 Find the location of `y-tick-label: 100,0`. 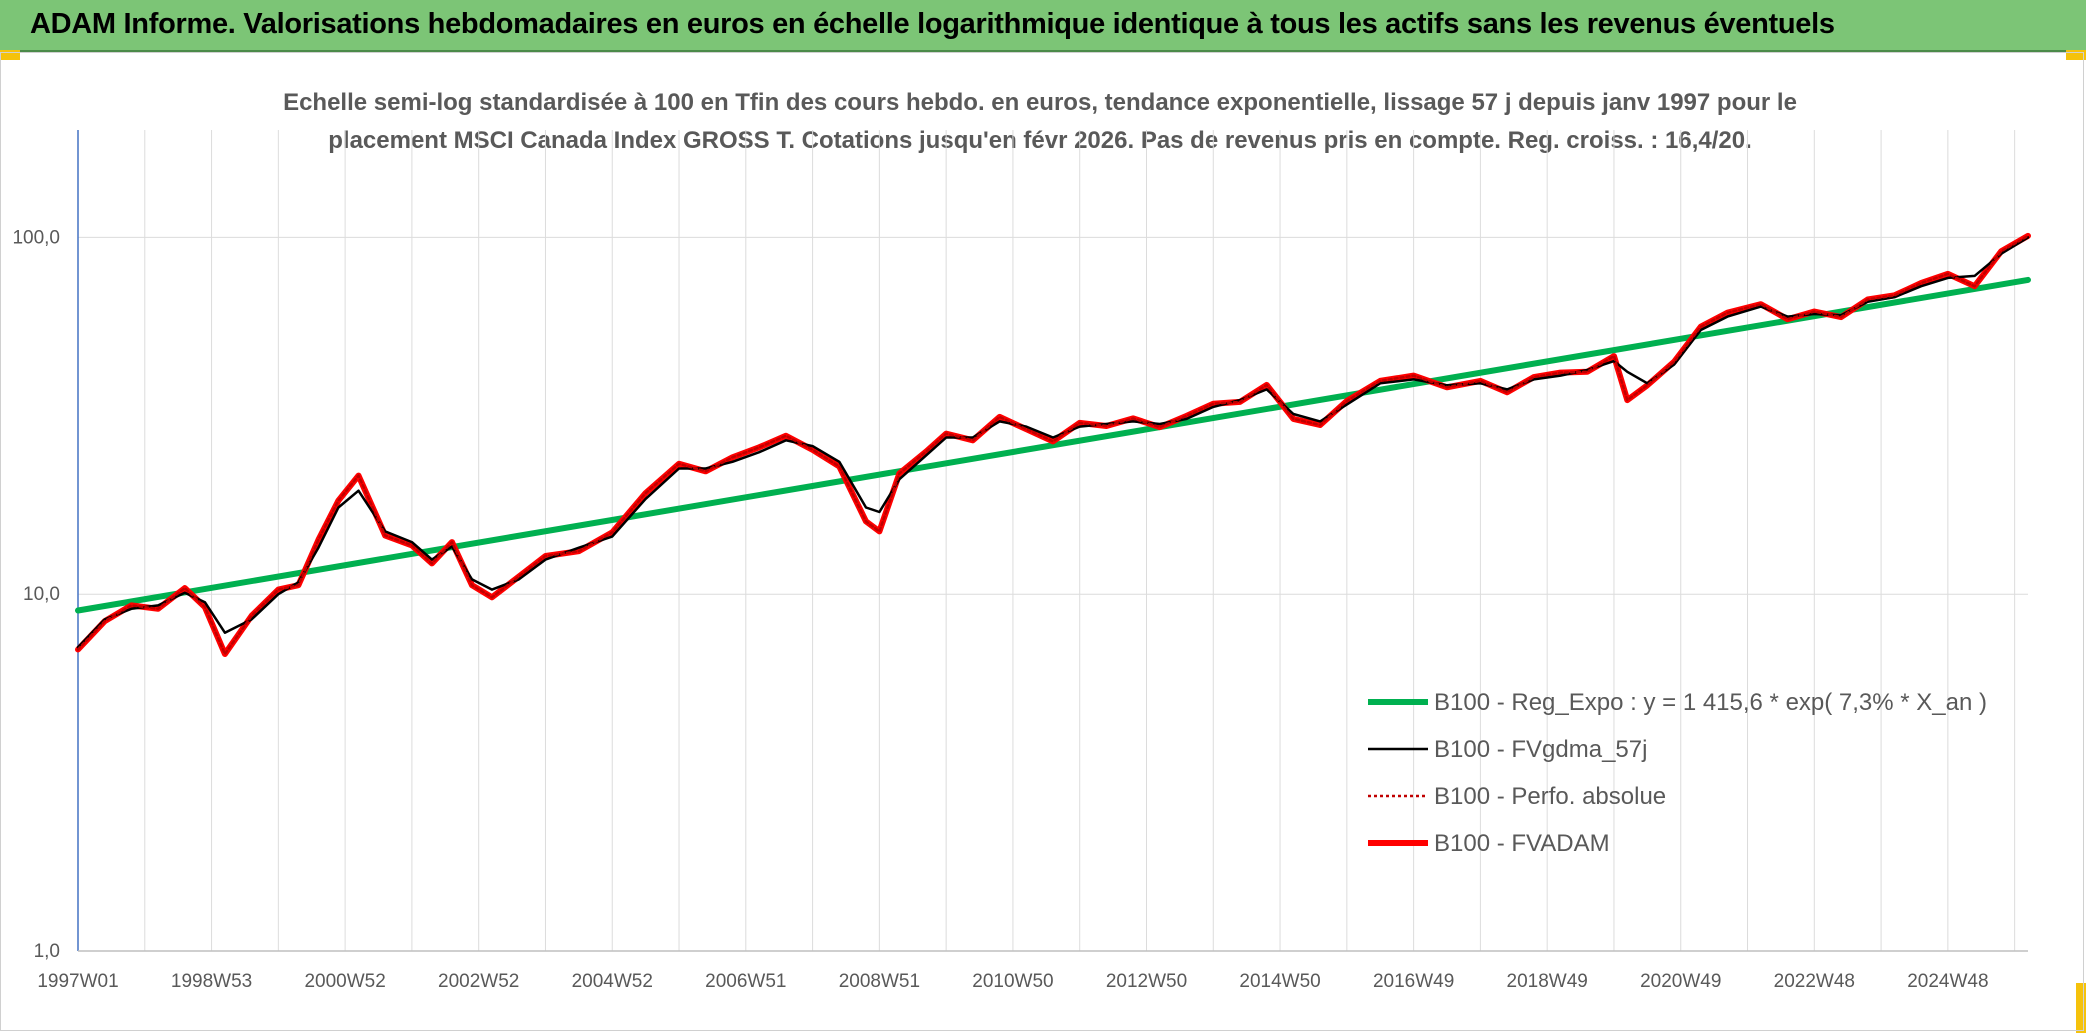

y-tick-label: 100,0 is located at coordinates (36, 237).